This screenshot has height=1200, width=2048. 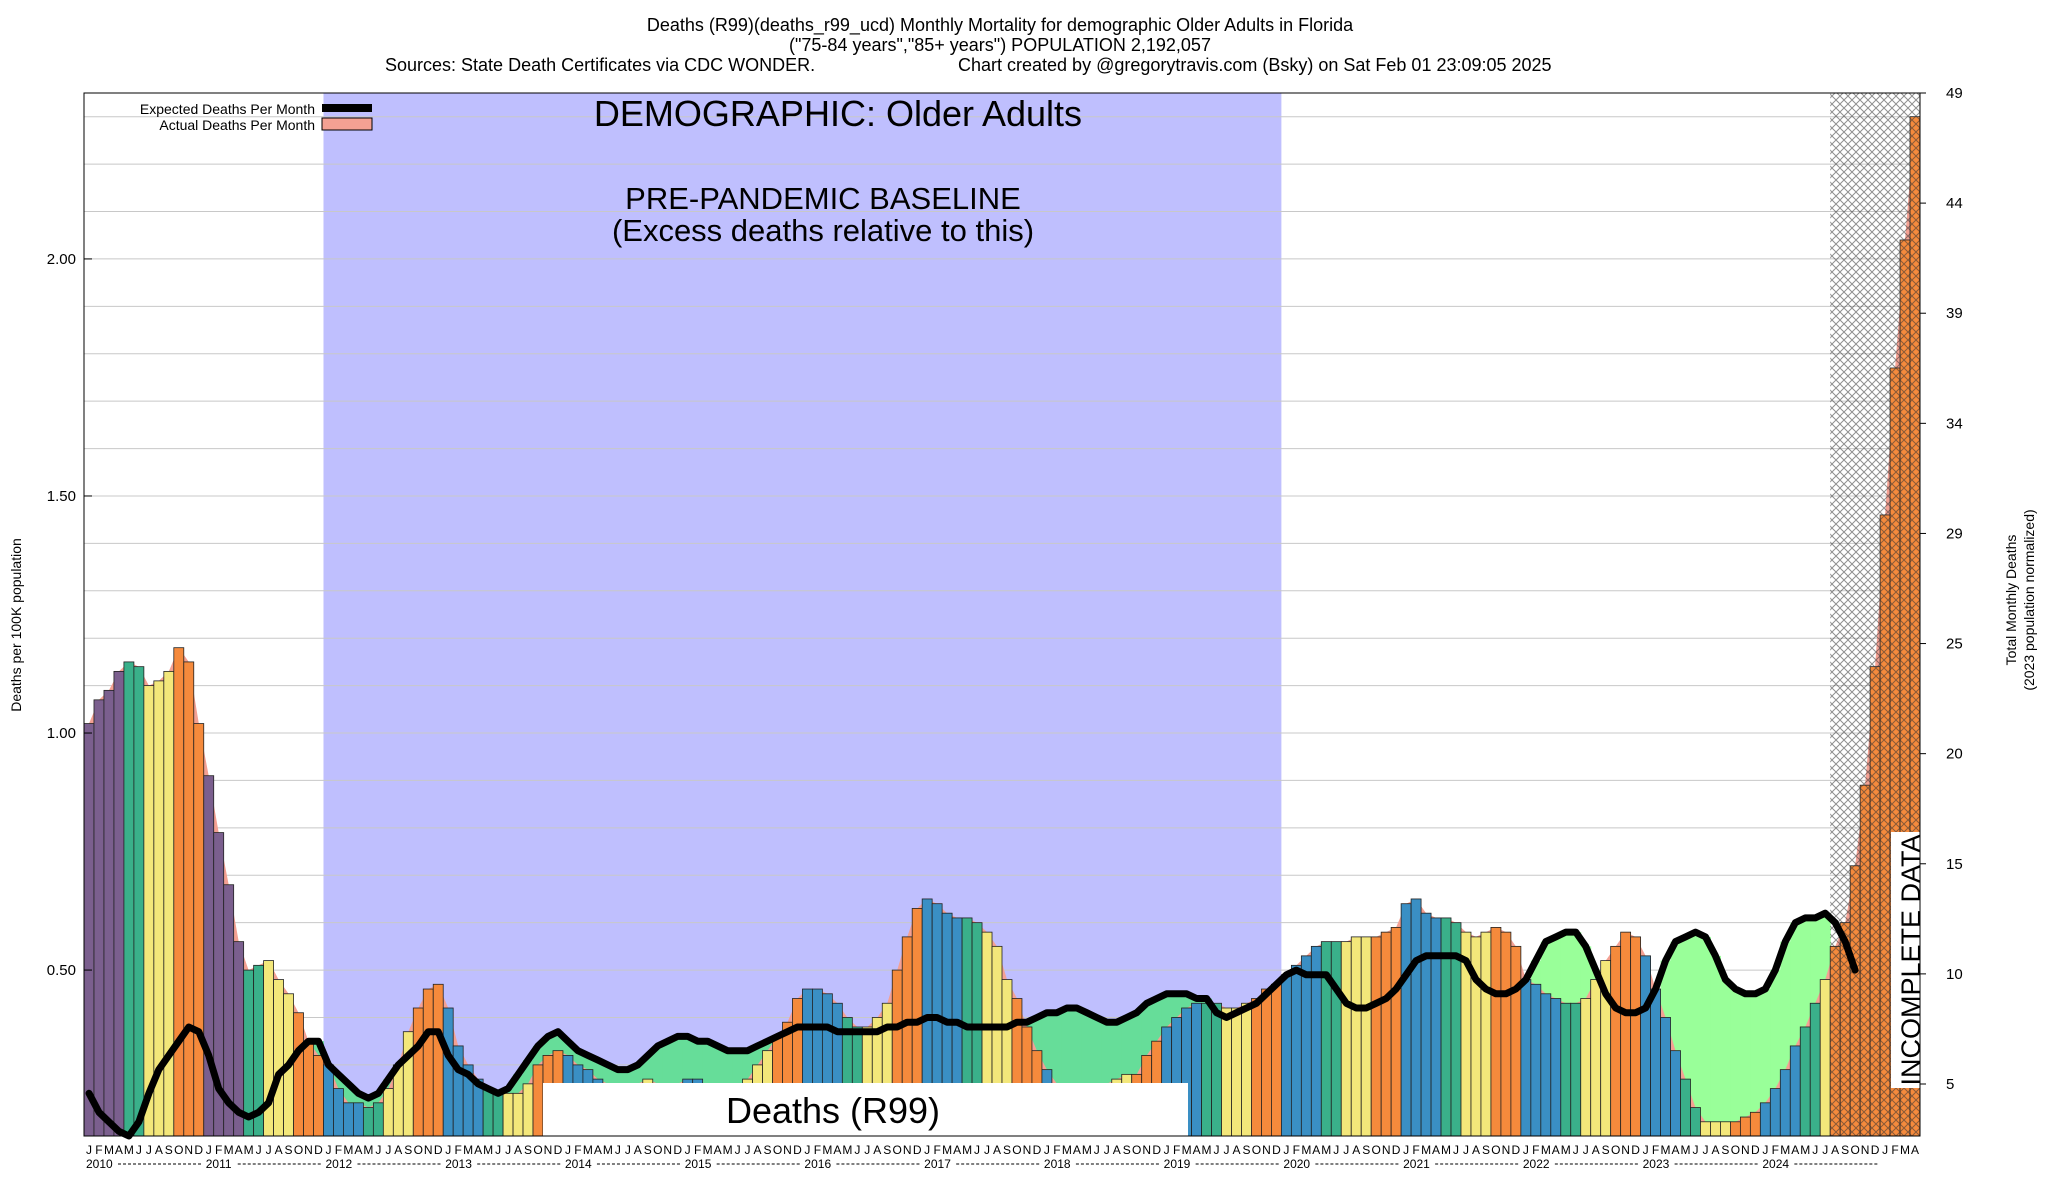 I want to click on x-year-label: 2014, so click(x=578, y=1164).